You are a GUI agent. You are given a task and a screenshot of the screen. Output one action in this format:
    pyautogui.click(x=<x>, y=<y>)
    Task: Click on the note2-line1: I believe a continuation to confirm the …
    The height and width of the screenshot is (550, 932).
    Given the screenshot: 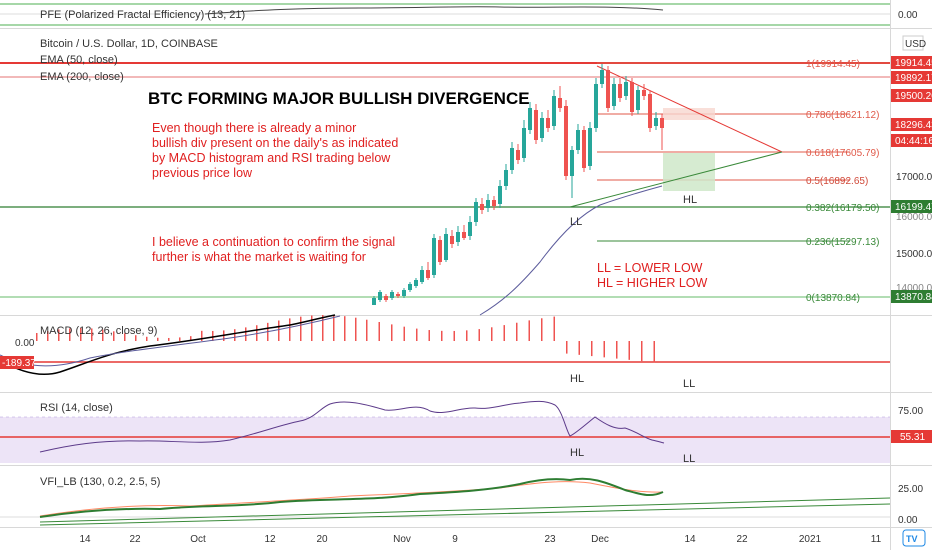 What is the action you would take?
    pyautogui.click(x=273, y=242)
    